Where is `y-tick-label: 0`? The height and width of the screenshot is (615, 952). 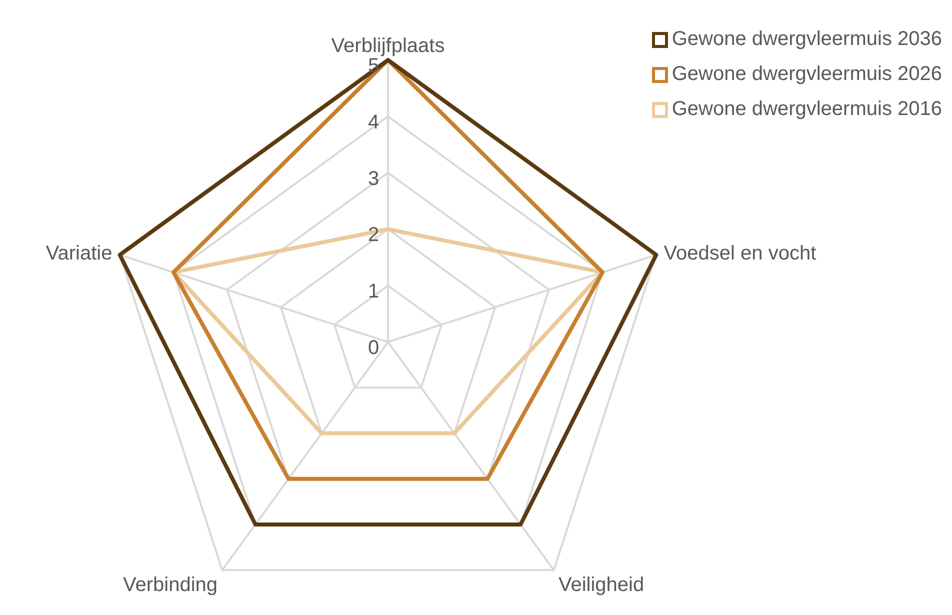
y-tick-label: 0 is located at coordinates (374, 348).